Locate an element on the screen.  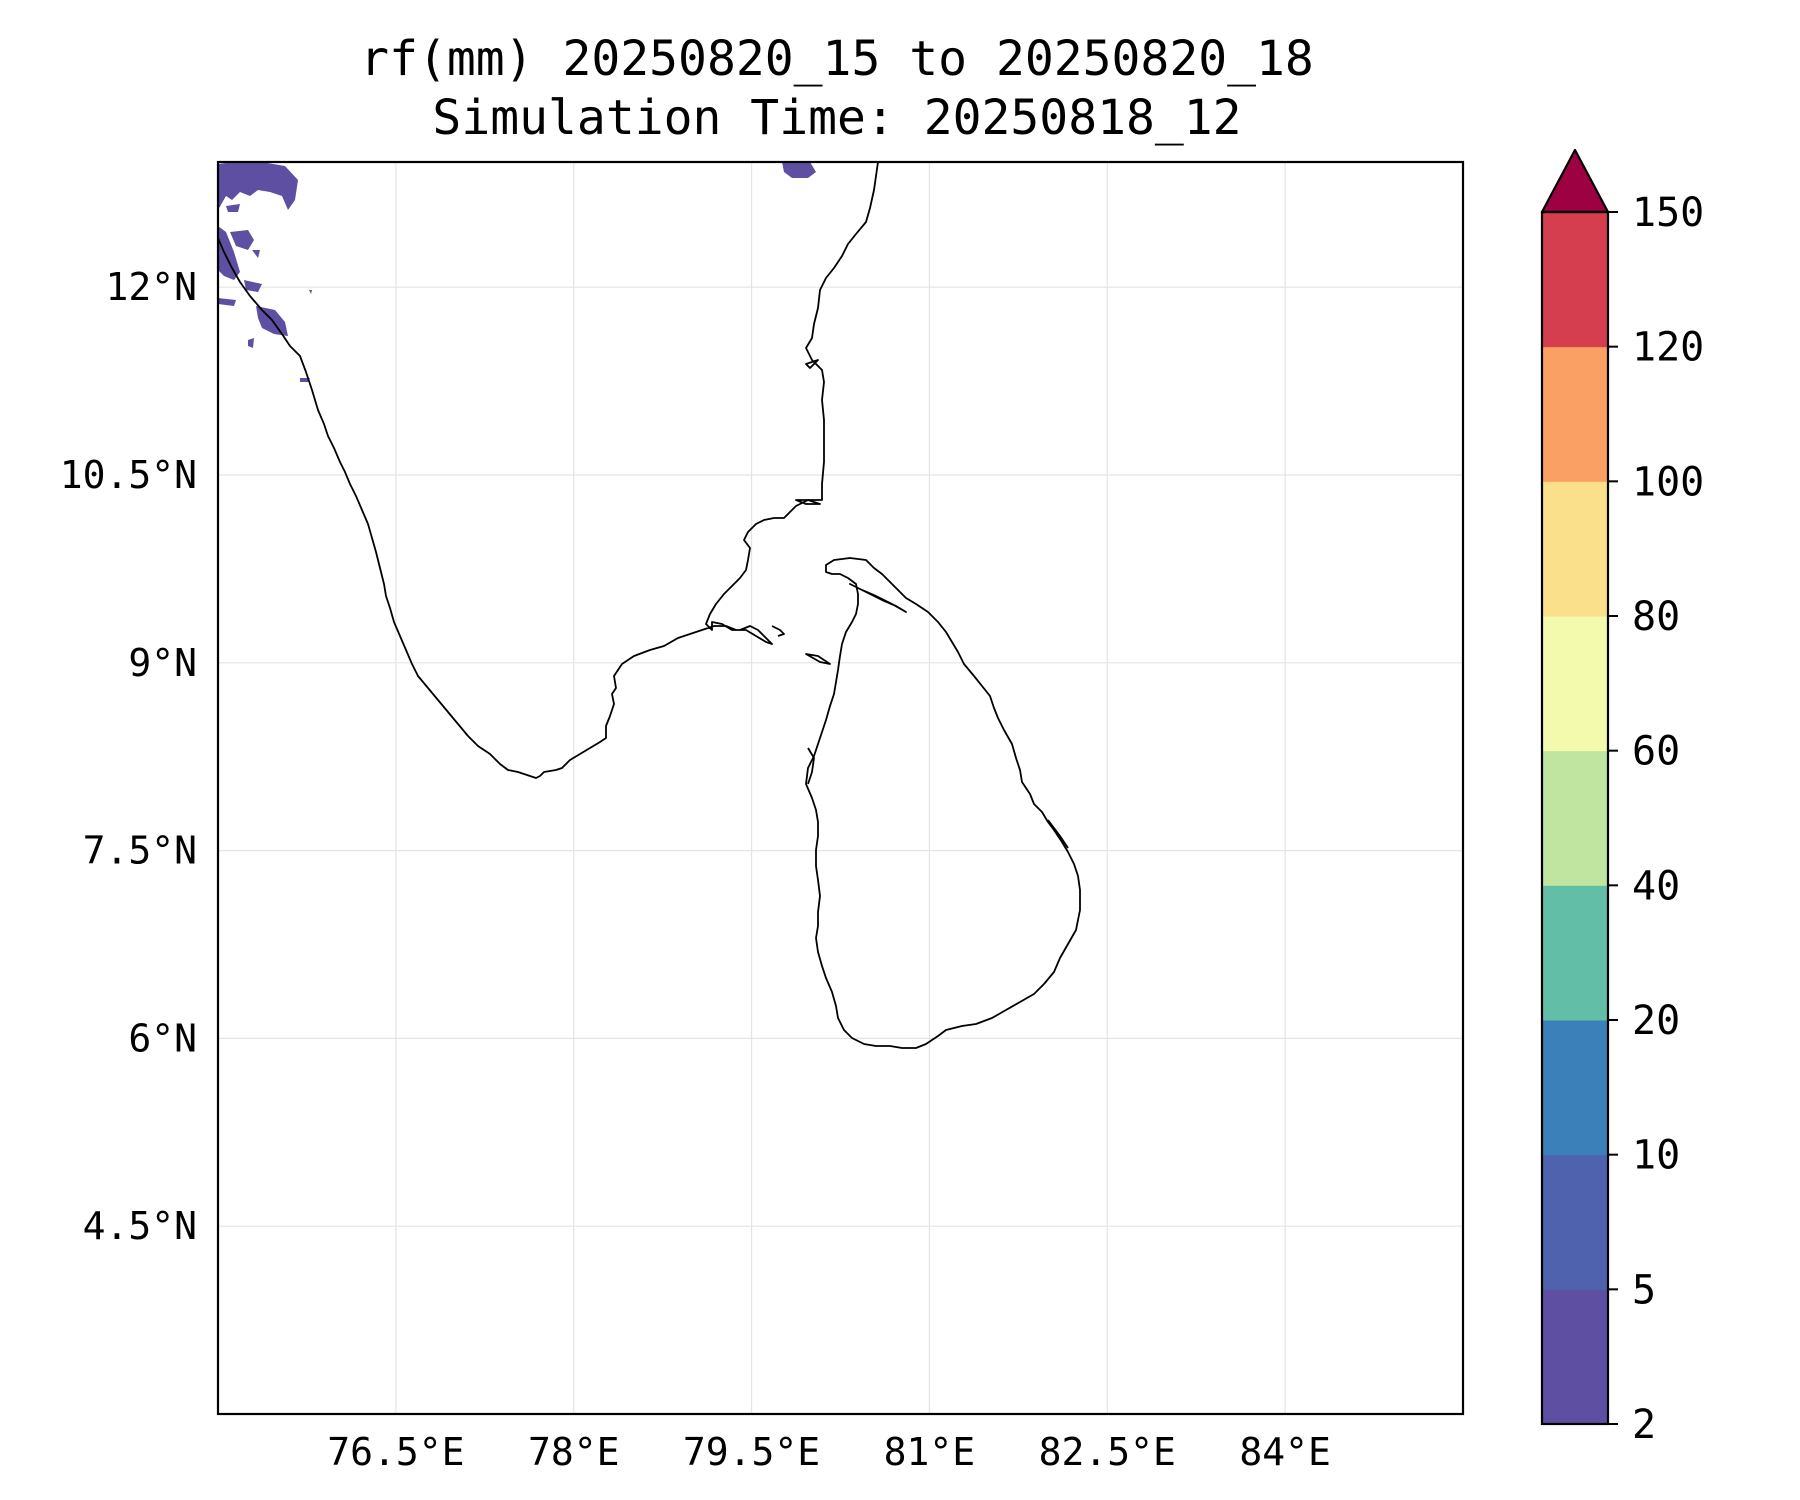
rainfall-area-north-center is located at coordinates (799, 170).